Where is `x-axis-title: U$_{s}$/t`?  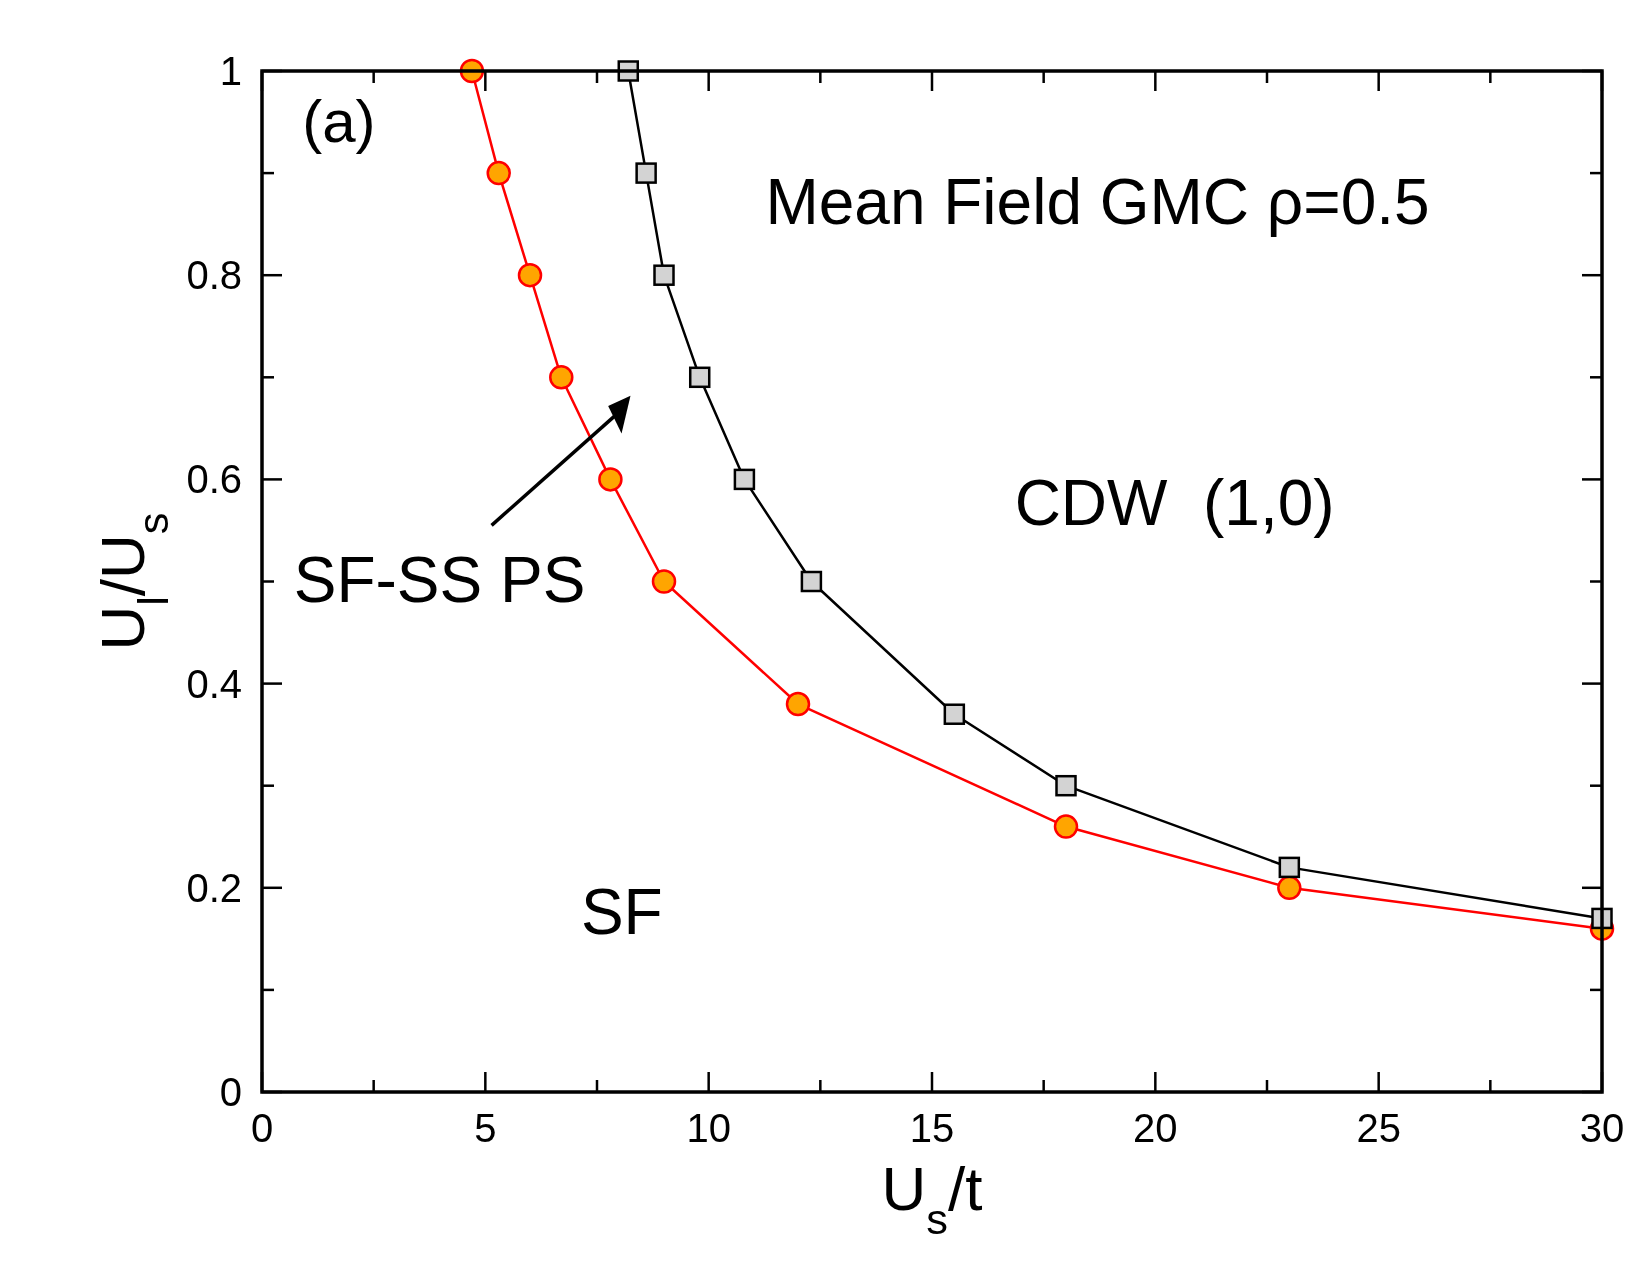 x-axis-title: U$_{s}$/t is located at coordinates (932, 1198).